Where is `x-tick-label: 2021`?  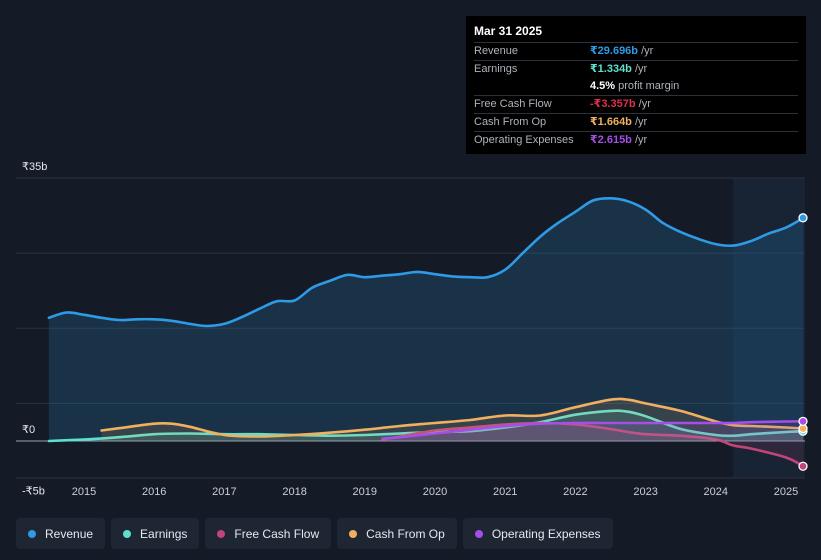
x-tick-label: 2021 is located at coordinates (505, 492).